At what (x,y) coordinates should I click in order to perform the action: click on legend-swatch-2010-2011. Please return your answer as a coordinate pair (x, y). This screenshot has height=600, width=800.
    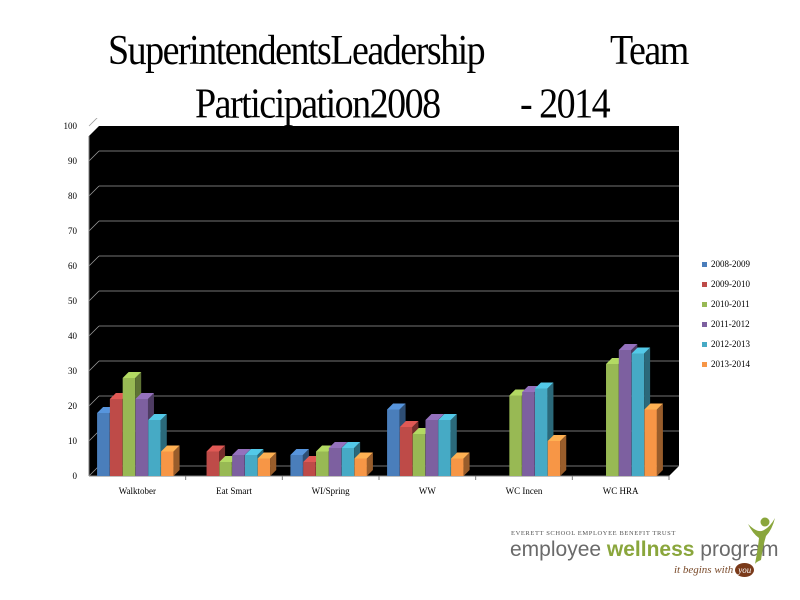
    Looking at the image, I should click on (704, 304).